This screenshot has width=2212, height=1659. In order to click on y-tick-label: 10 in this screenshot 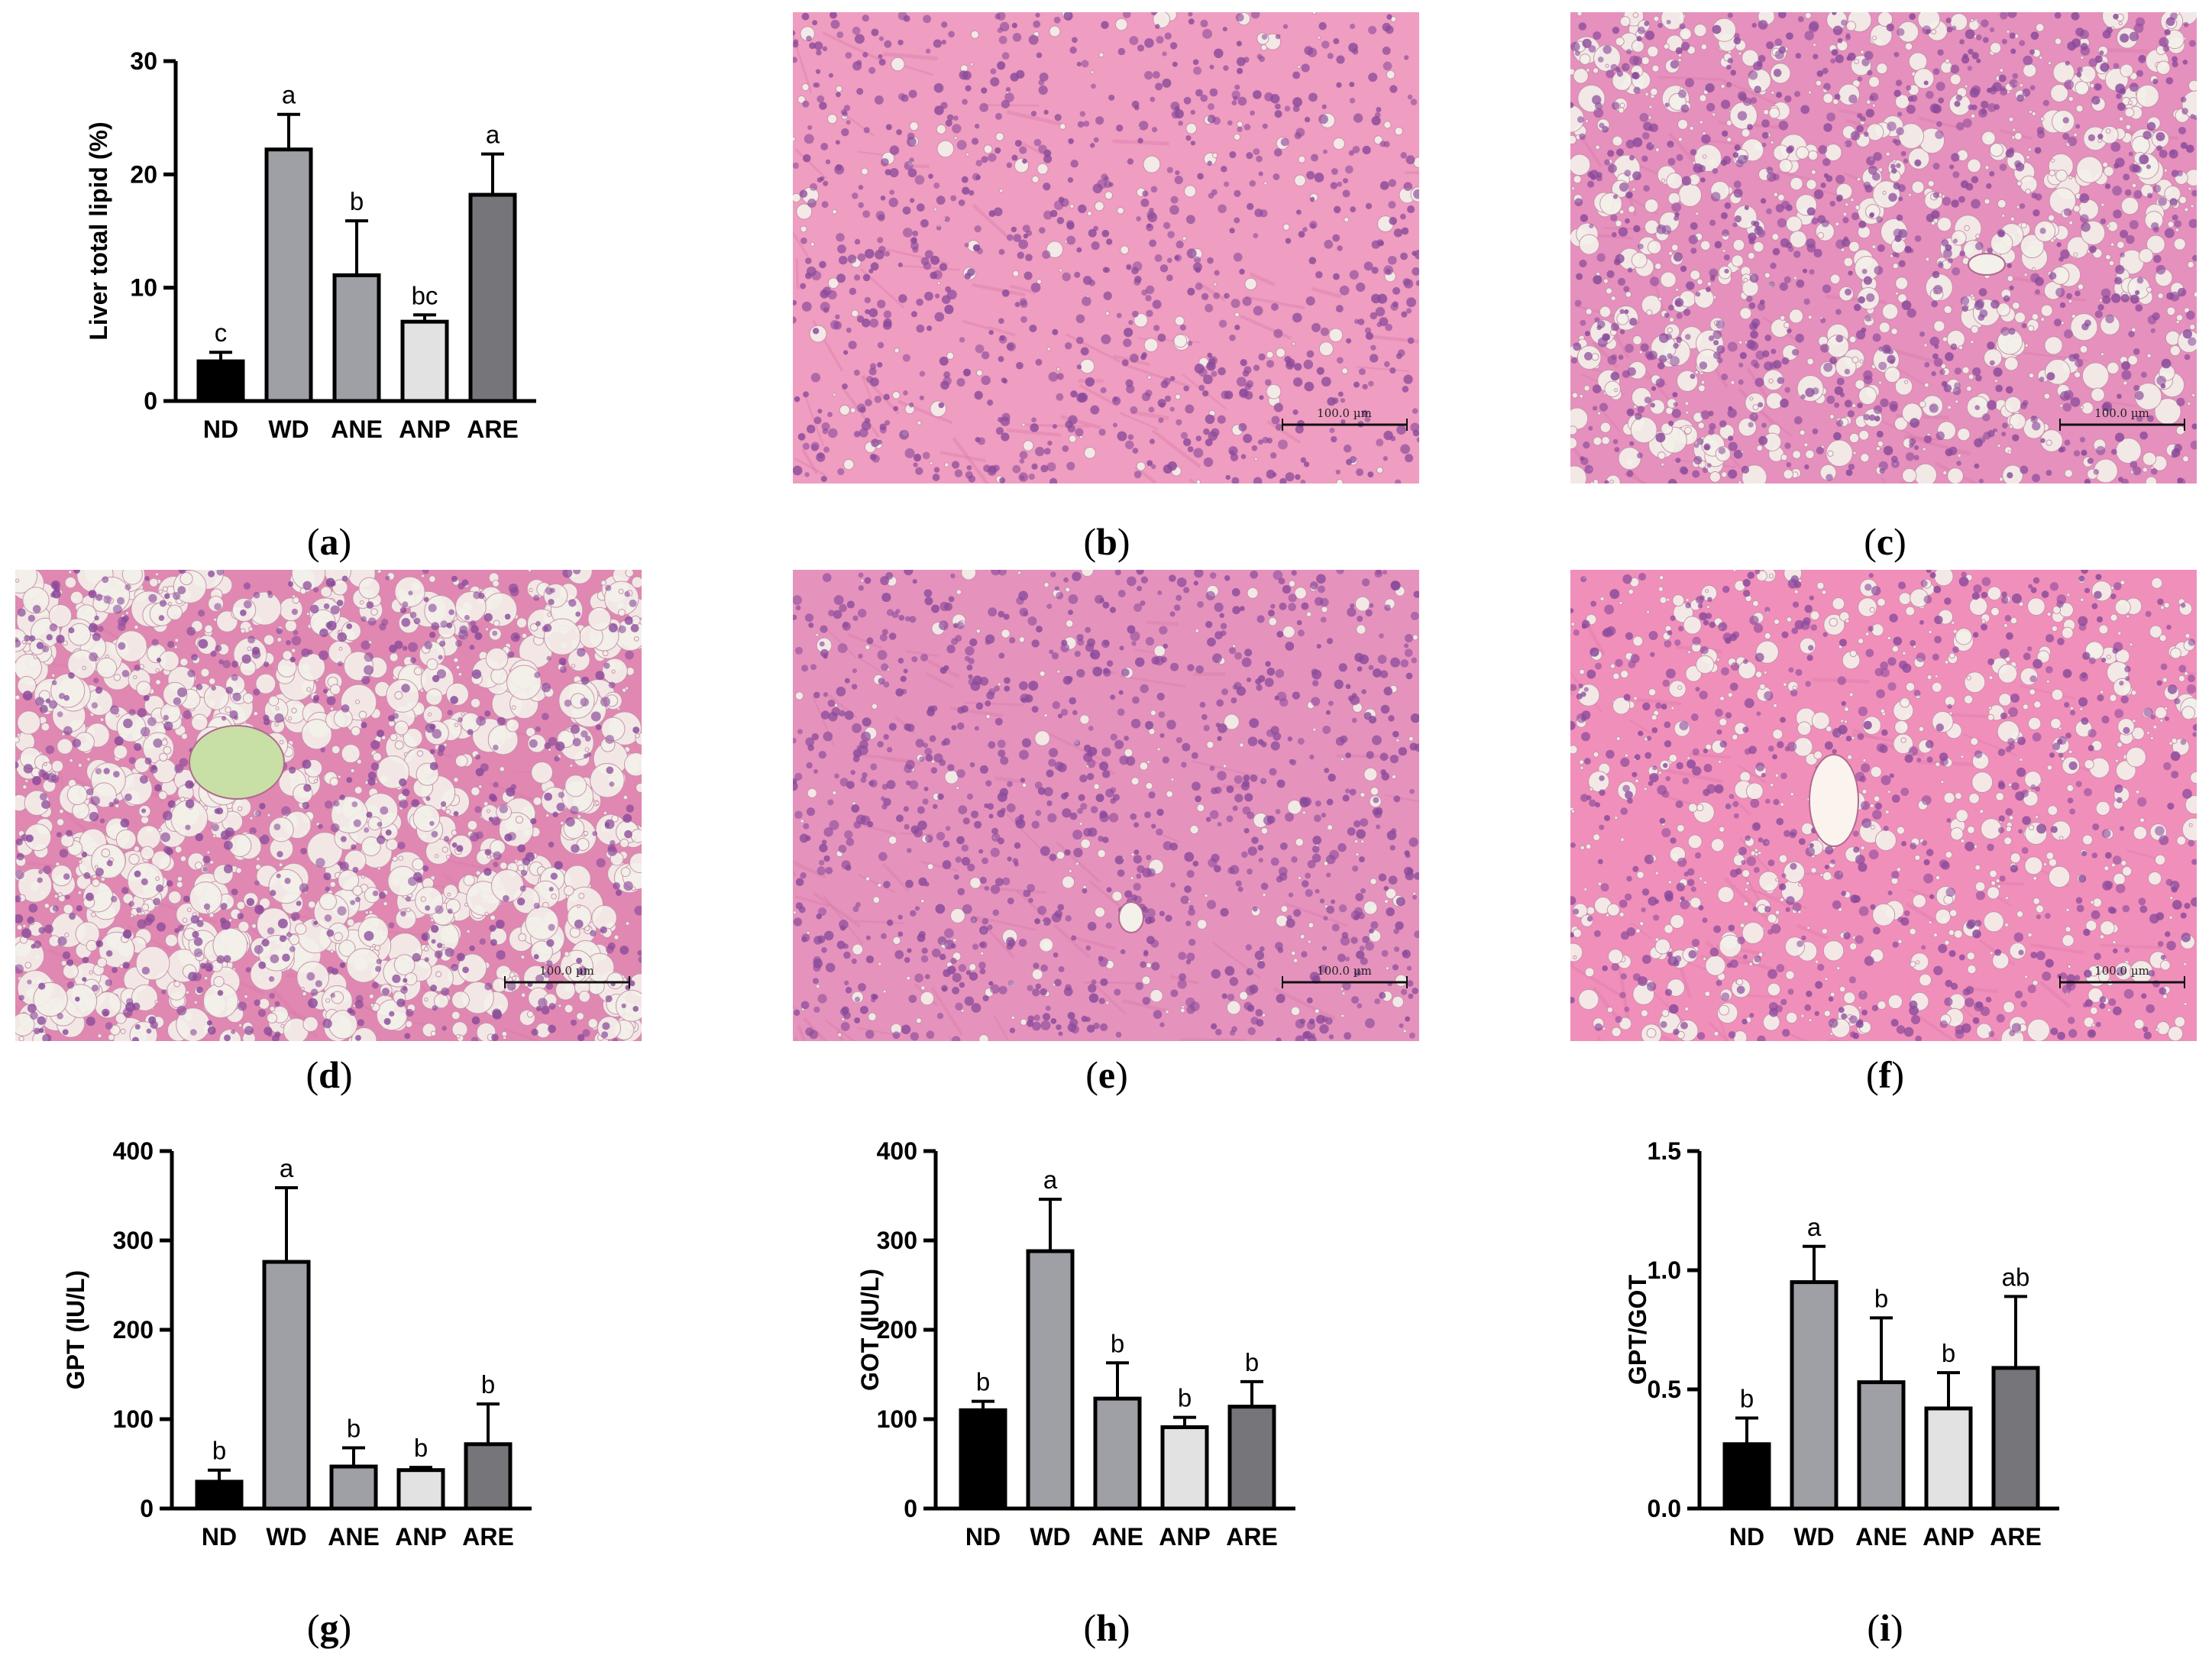, I will do `click(143, 288)`.